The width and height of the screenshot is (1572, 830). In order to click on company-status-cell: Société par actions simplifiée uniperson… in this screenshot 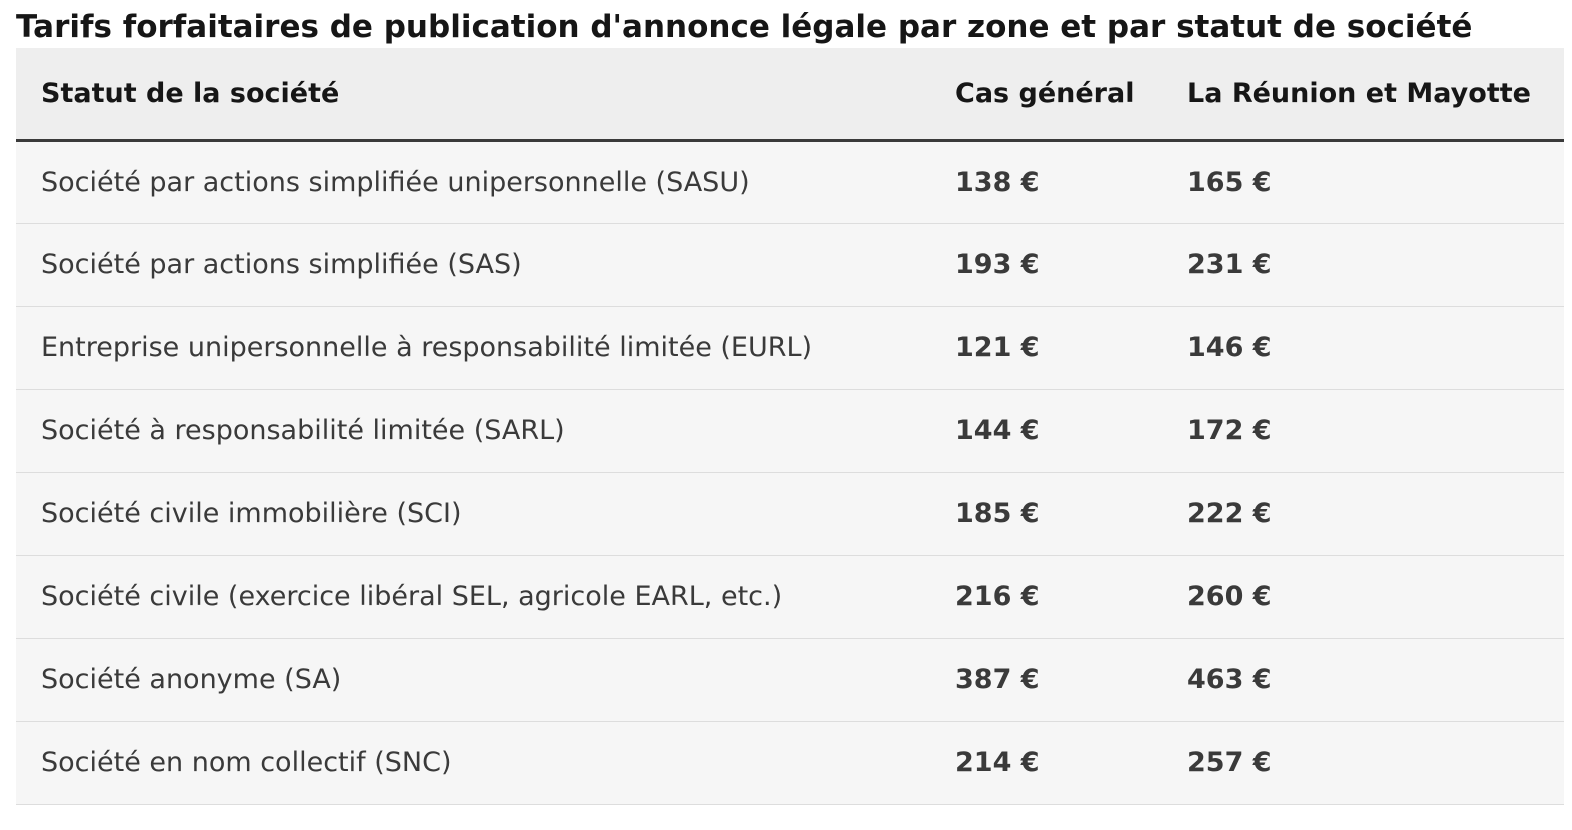, I will do `click(472, 182)`.